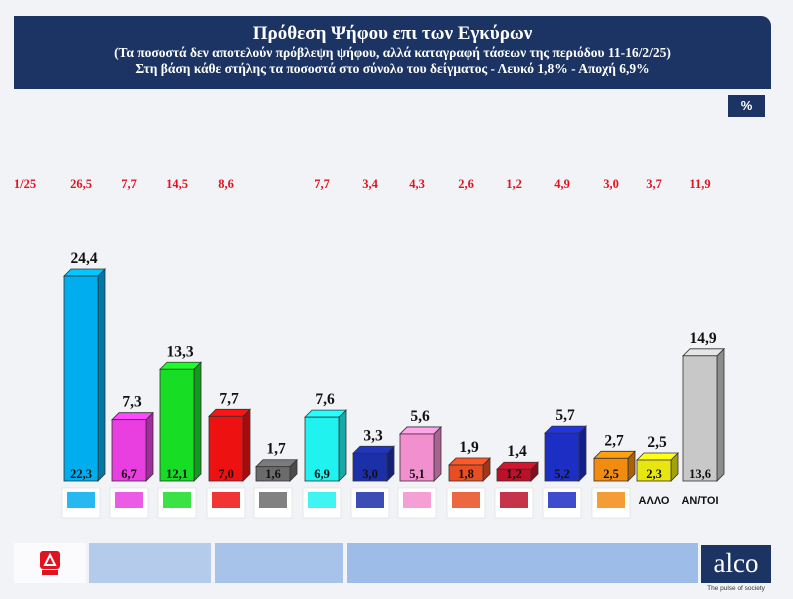 The image size is (793, 599). I want to click on previous-label-1: 7,7, so click(129, 184).